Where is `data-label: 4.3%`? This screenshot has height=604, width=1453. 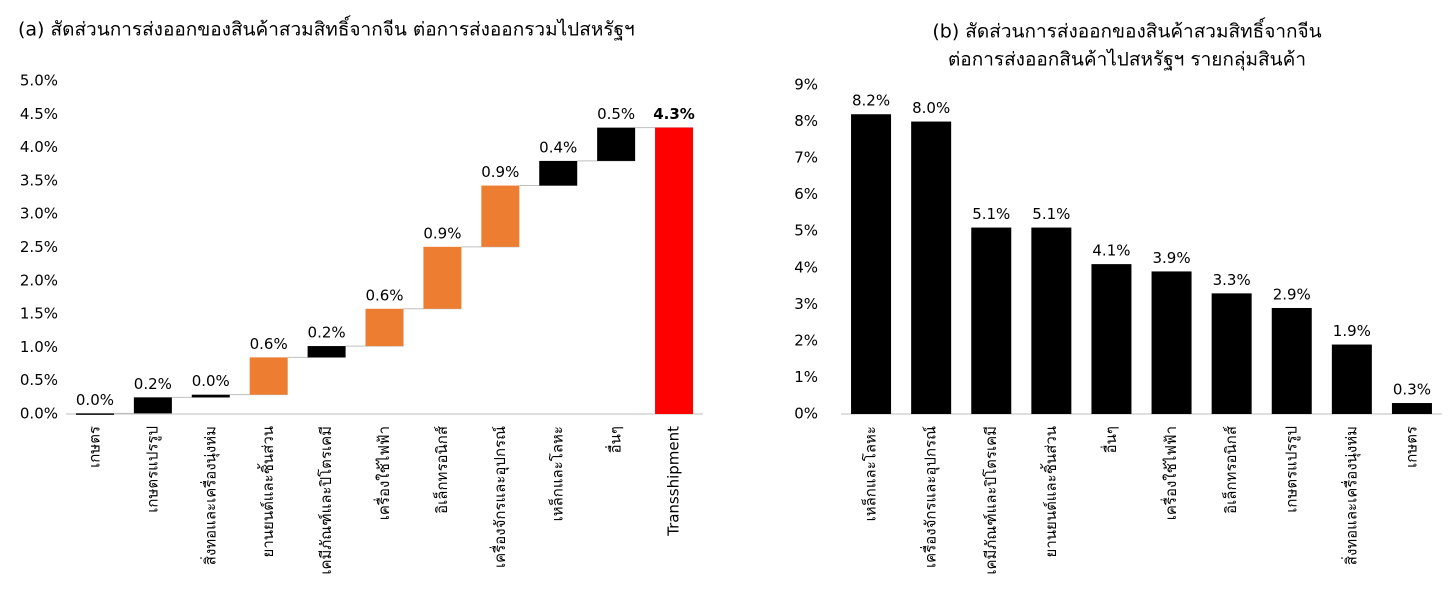 data-label: 4.3% is located at coordinates (674, 114).